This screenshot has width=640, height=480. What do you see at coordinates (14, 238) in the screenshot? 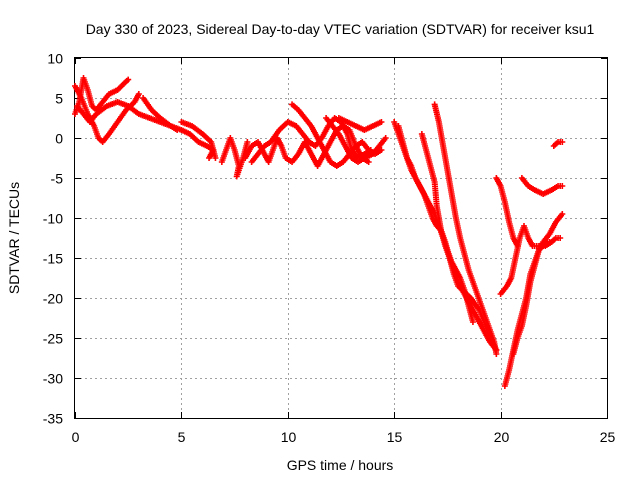
I see `y-axis-label: SDTVAR / TECUs` at bounding box center [14, 238].